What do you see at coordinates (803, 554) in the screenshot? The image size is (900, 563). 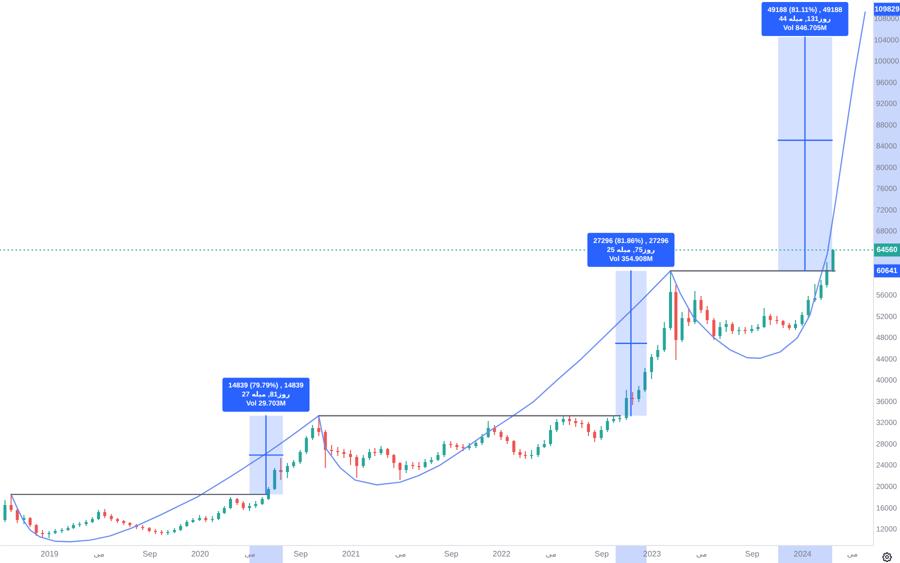 I see `x-tick-label: 2024` at bounding box center [803, 554].